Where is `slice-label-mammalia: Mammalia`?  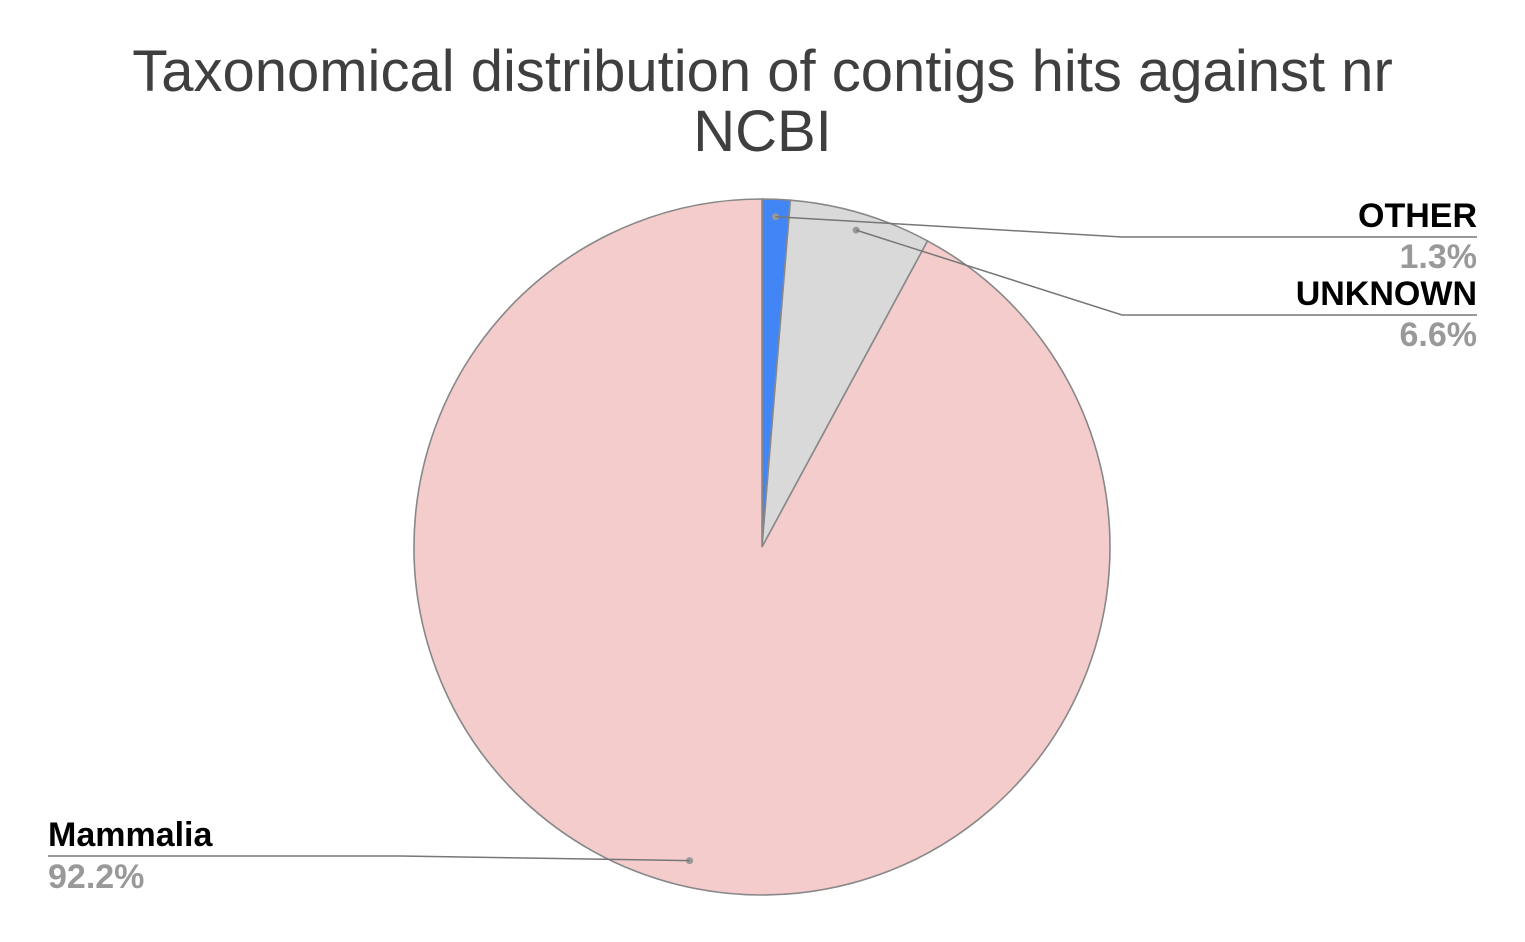 slice-label-mammalia: Mammalia is located at coordinates (130, 835).